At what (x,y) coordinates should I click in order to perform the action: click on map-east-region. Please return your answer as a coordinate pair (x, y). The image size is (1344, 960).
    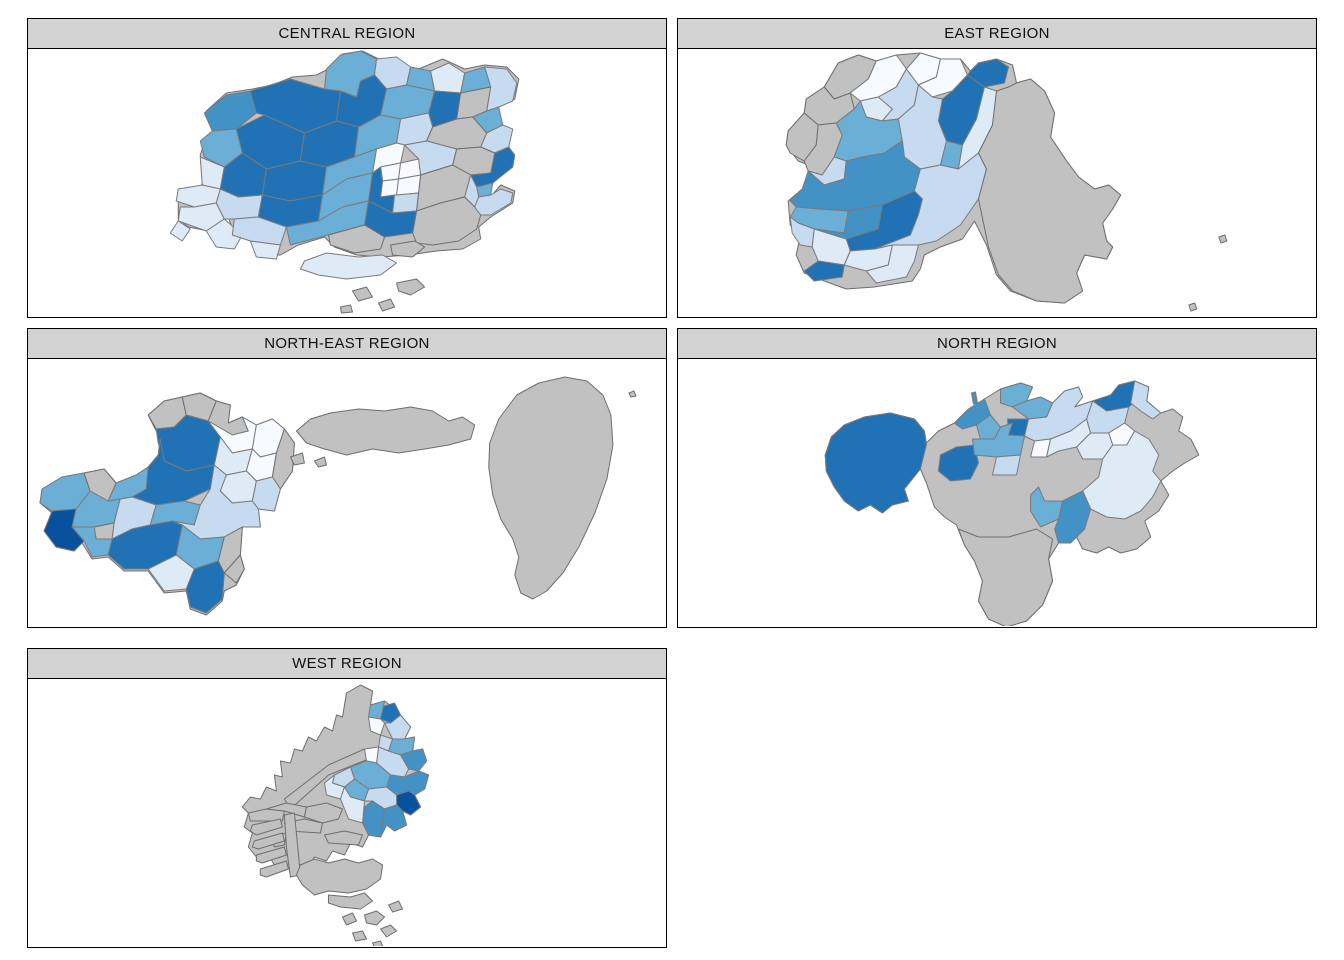
    Looking at the image, I should click on (1006, 182).